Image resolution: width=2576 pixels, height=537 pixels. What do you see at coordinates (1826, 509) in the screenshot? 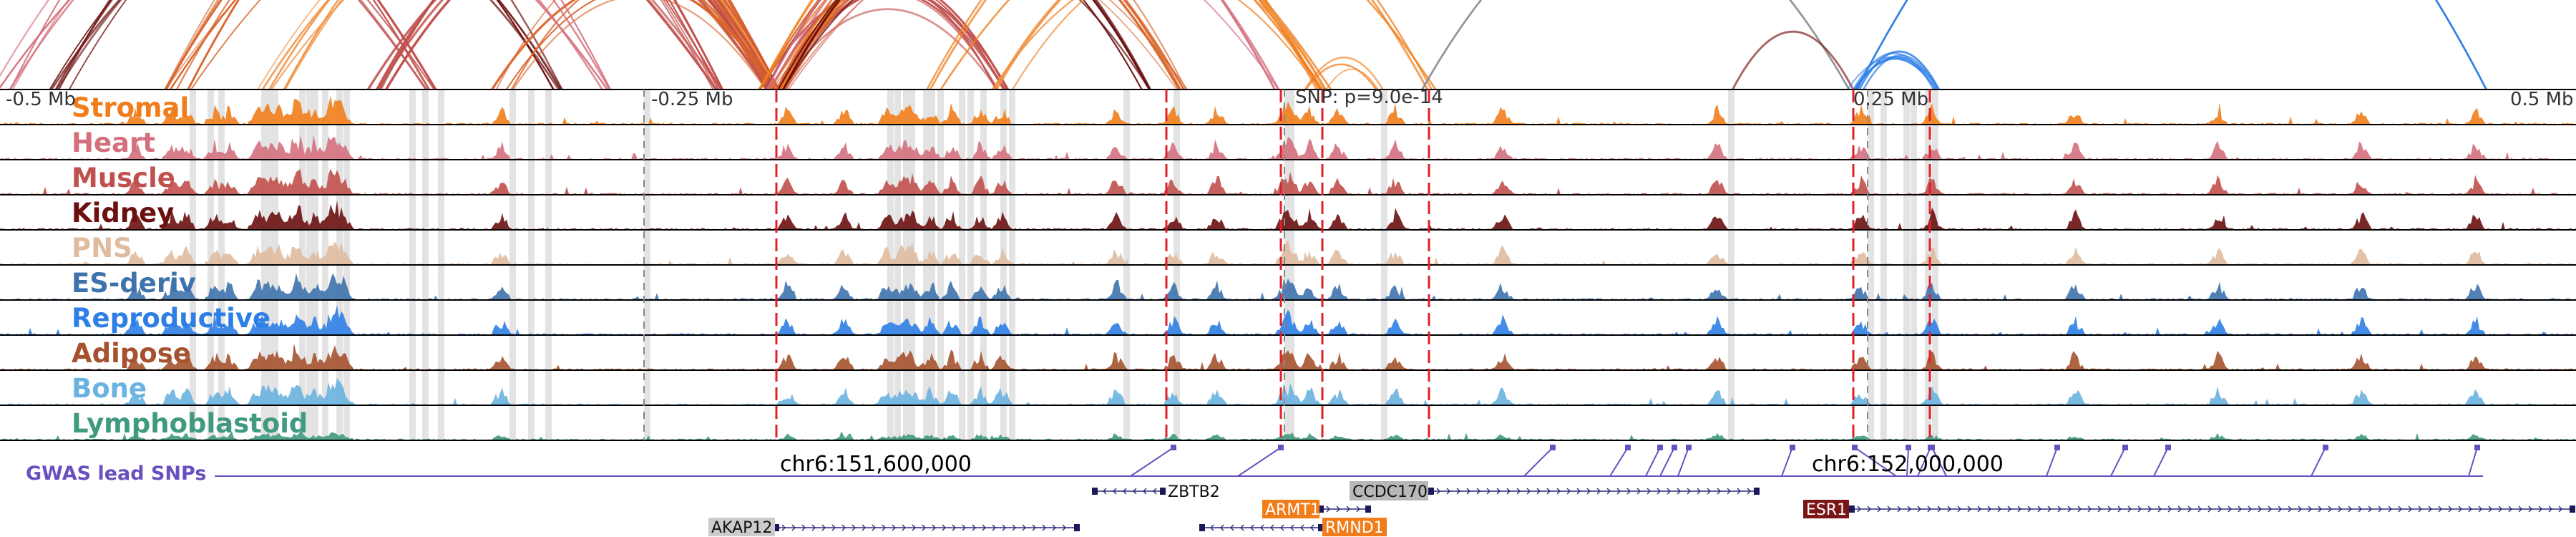
I see `gene-esr1-box` at bounding box center [1826, 509].